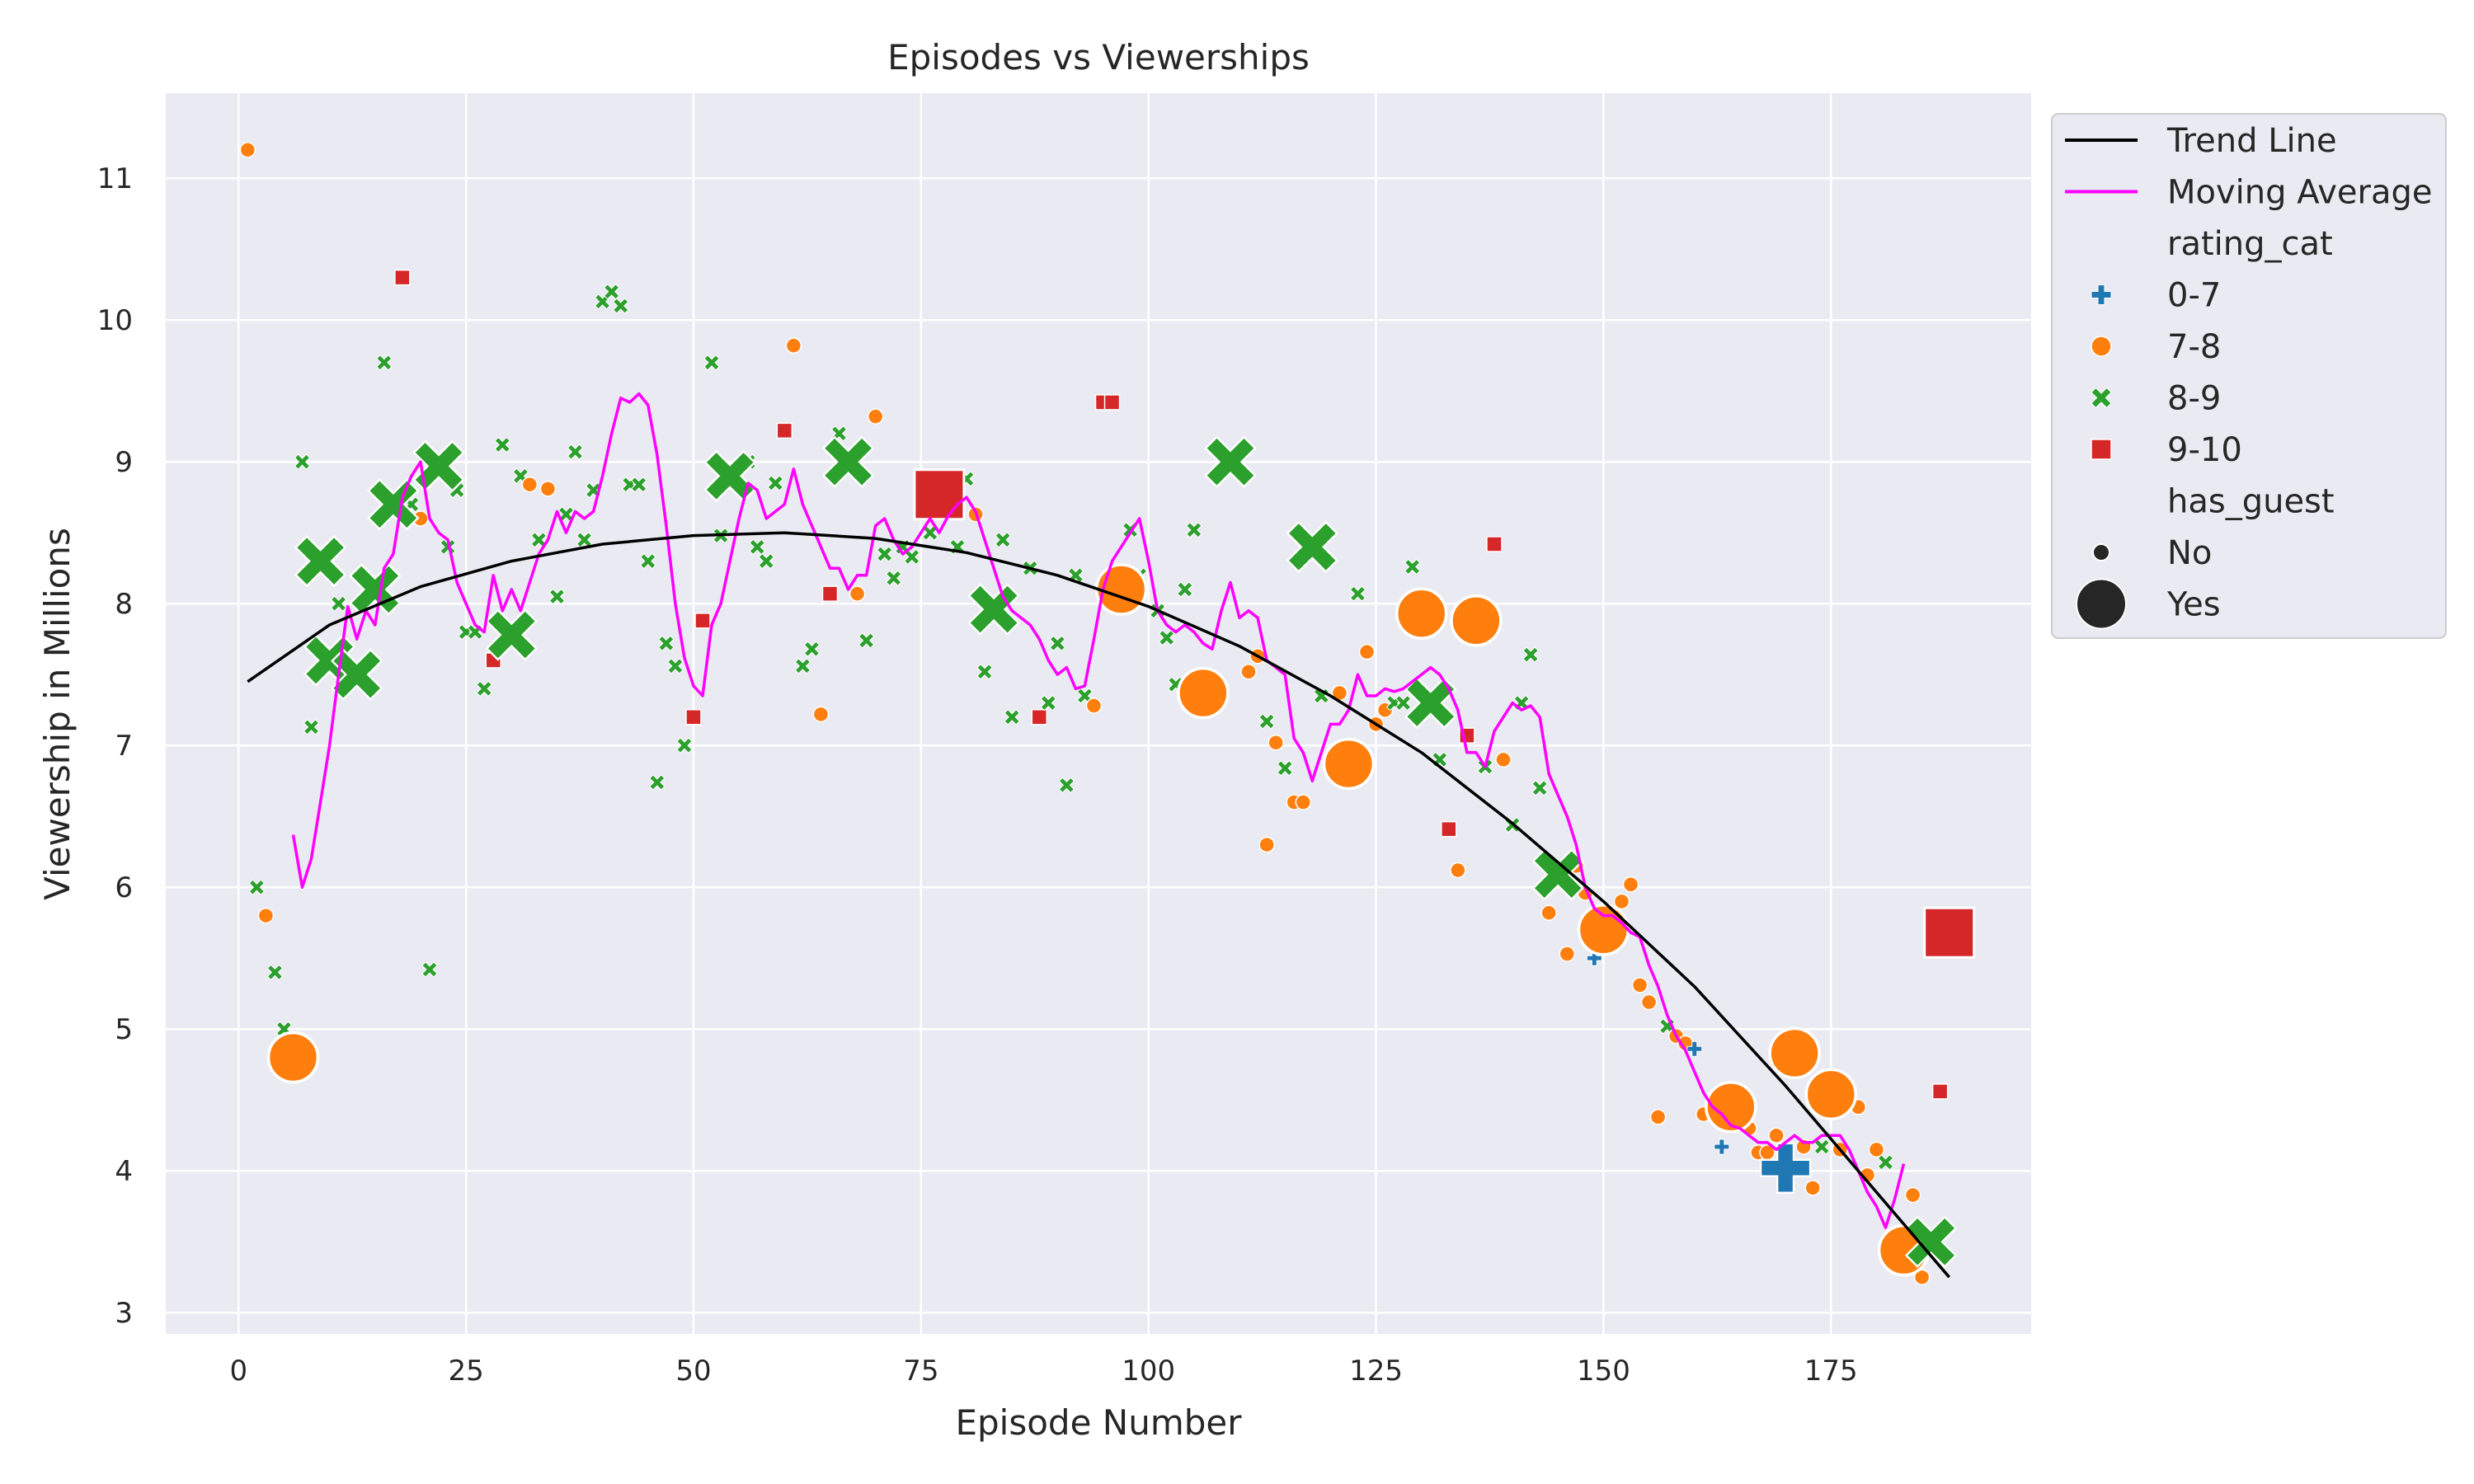 The width and height of the screenshot is (2474, 1484). I want to click on y-tick-label: 6, so click(124, 887).